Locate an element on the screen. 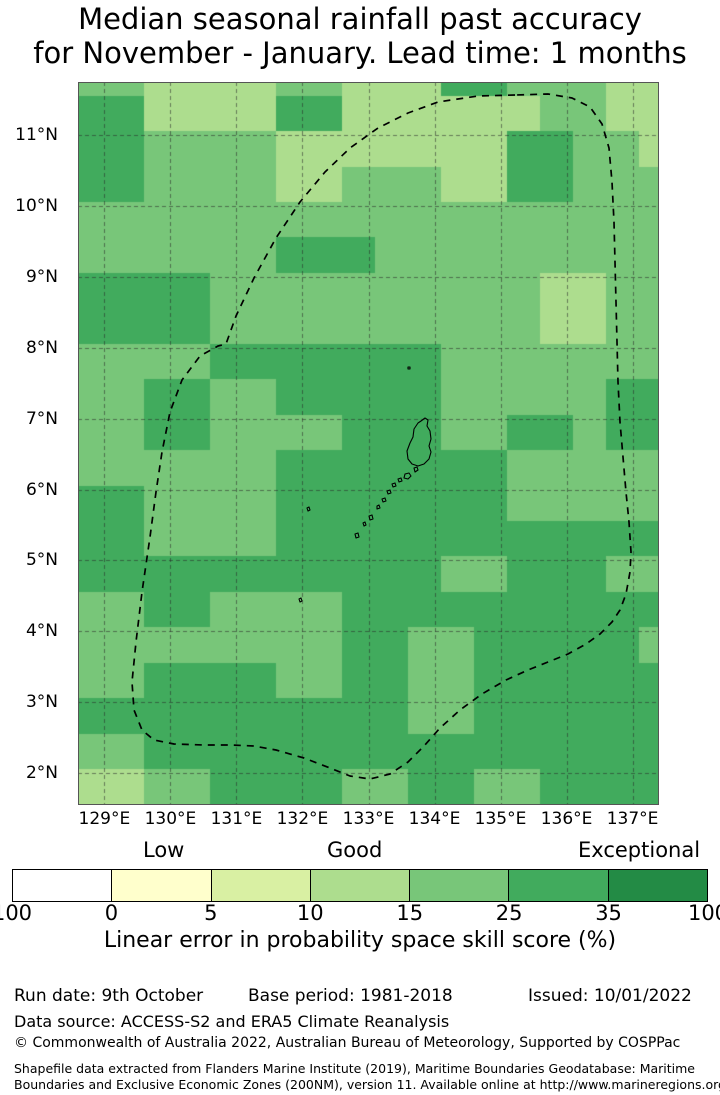 This screenshot has height=1095, width=720. colorbar-tick-1: 0 is located at coordinates (111, 913).